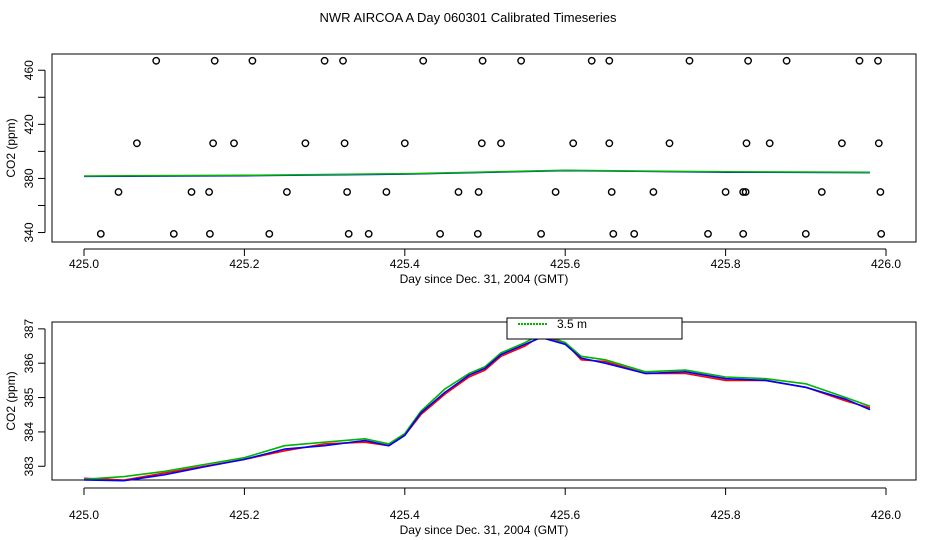  Describe the element at coordinates (11, 400) in the screenshot. I see `panel-bottom-y-label: CO2 (ppm)` at that location.